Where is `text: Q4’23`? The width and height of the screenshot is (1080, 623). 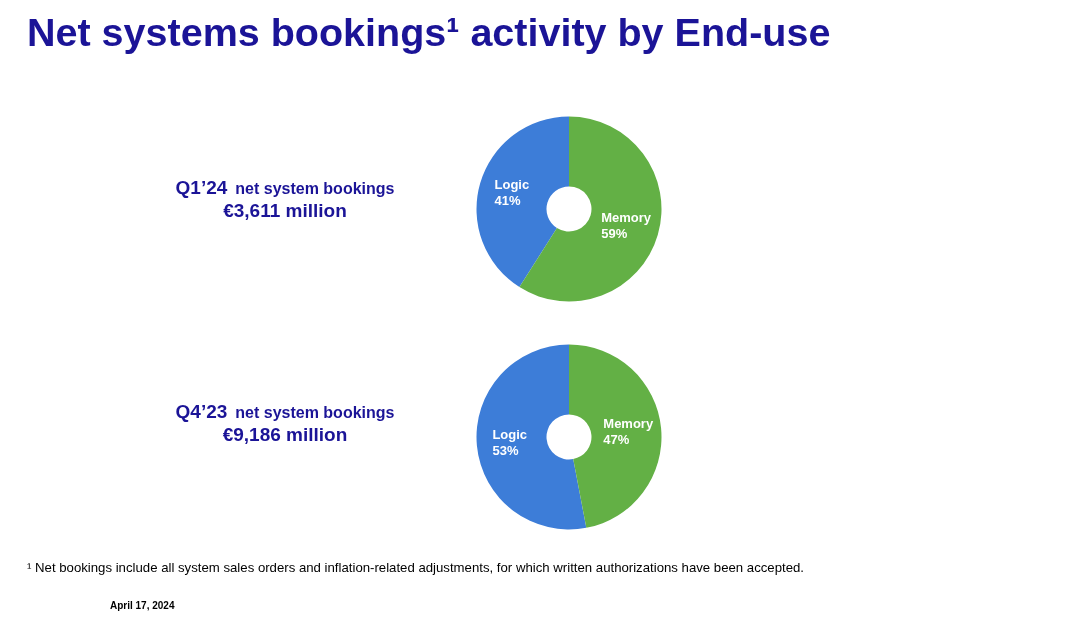
text: Q4’23 is located at coordinates (201, 411).